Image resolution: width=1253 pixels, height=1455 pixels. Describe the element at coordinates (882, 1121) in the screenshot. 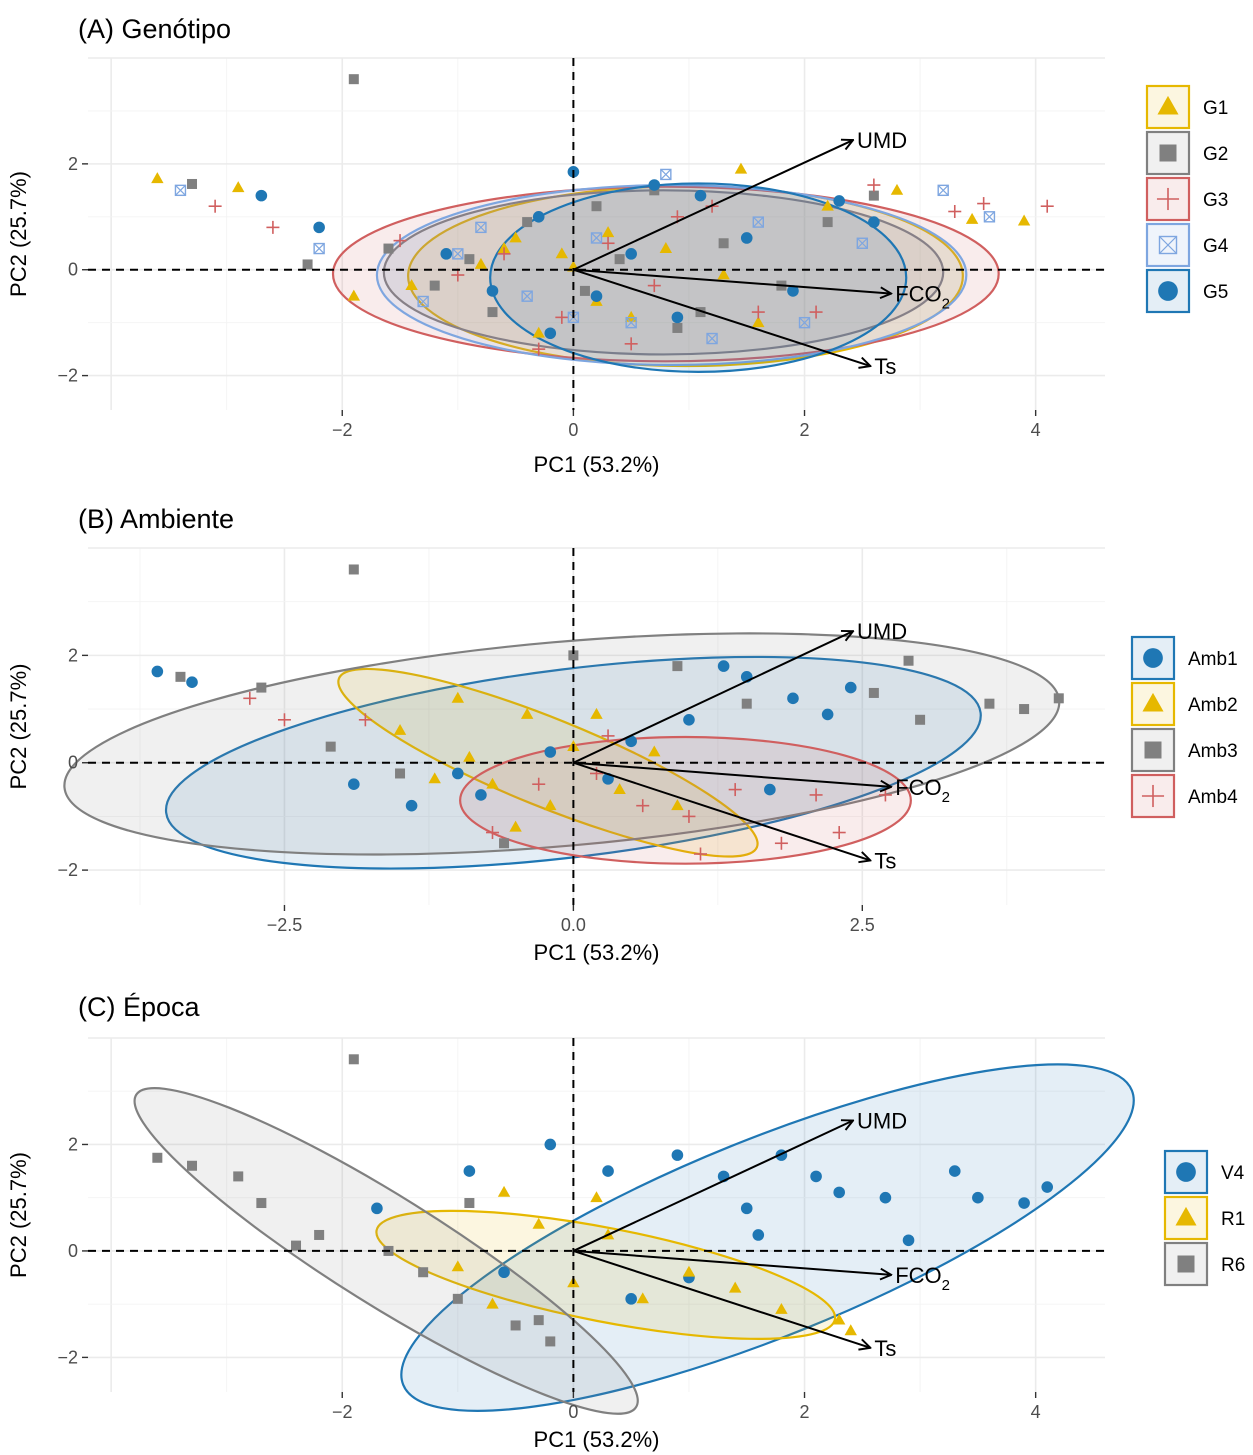

I see `vector-label: UMD` at that location.